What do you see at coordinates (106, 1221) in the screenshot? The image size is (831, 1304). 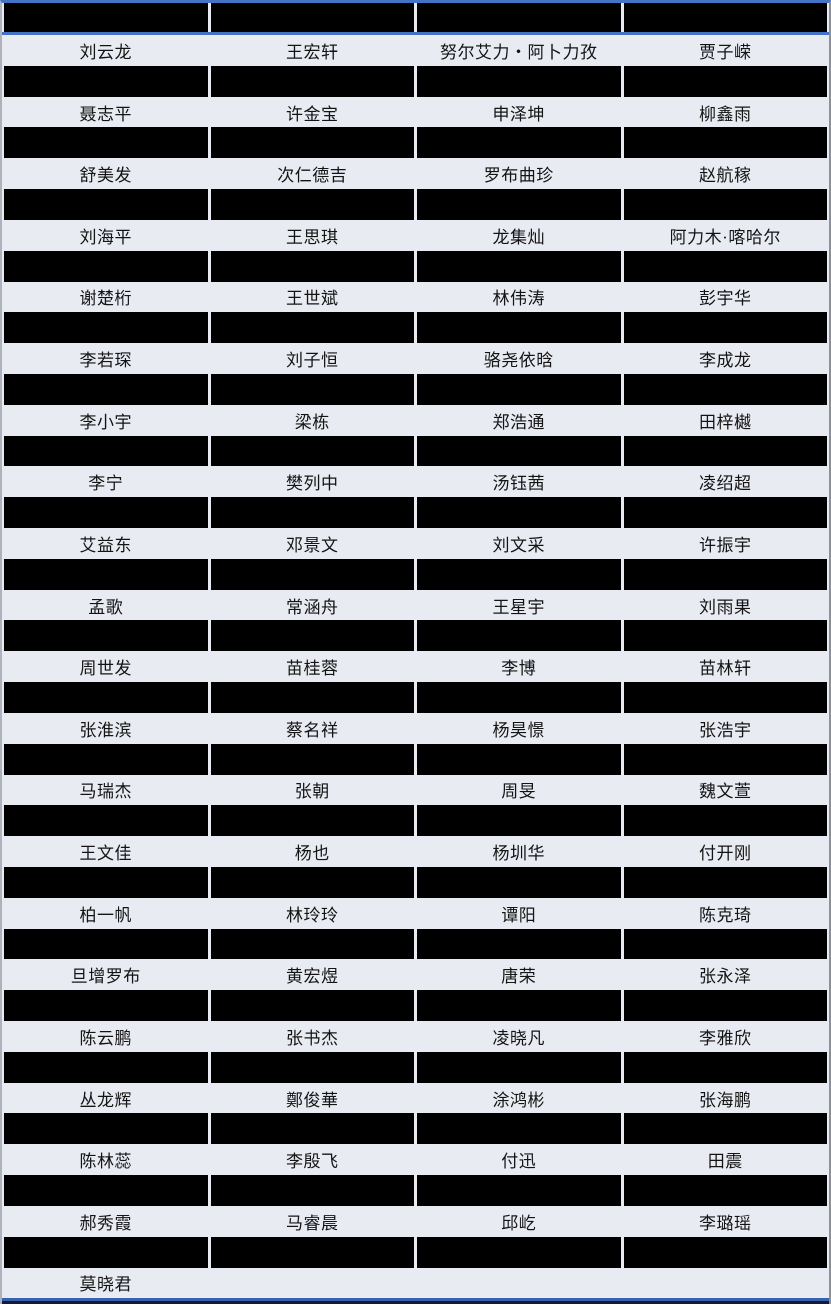 I see `name-cell: 郝秀霞` at bounding box center [106, 1221].